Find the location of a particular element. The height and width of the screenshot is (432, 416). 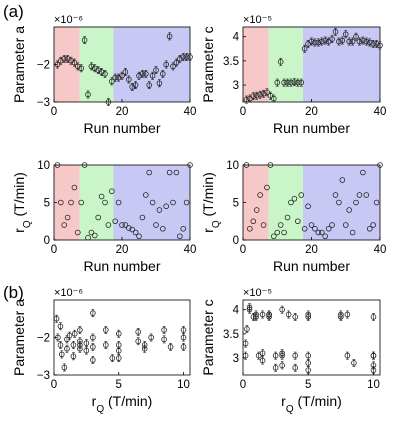

exponent-label: ×10⁻⁶ is located at coordinates (68, 20).